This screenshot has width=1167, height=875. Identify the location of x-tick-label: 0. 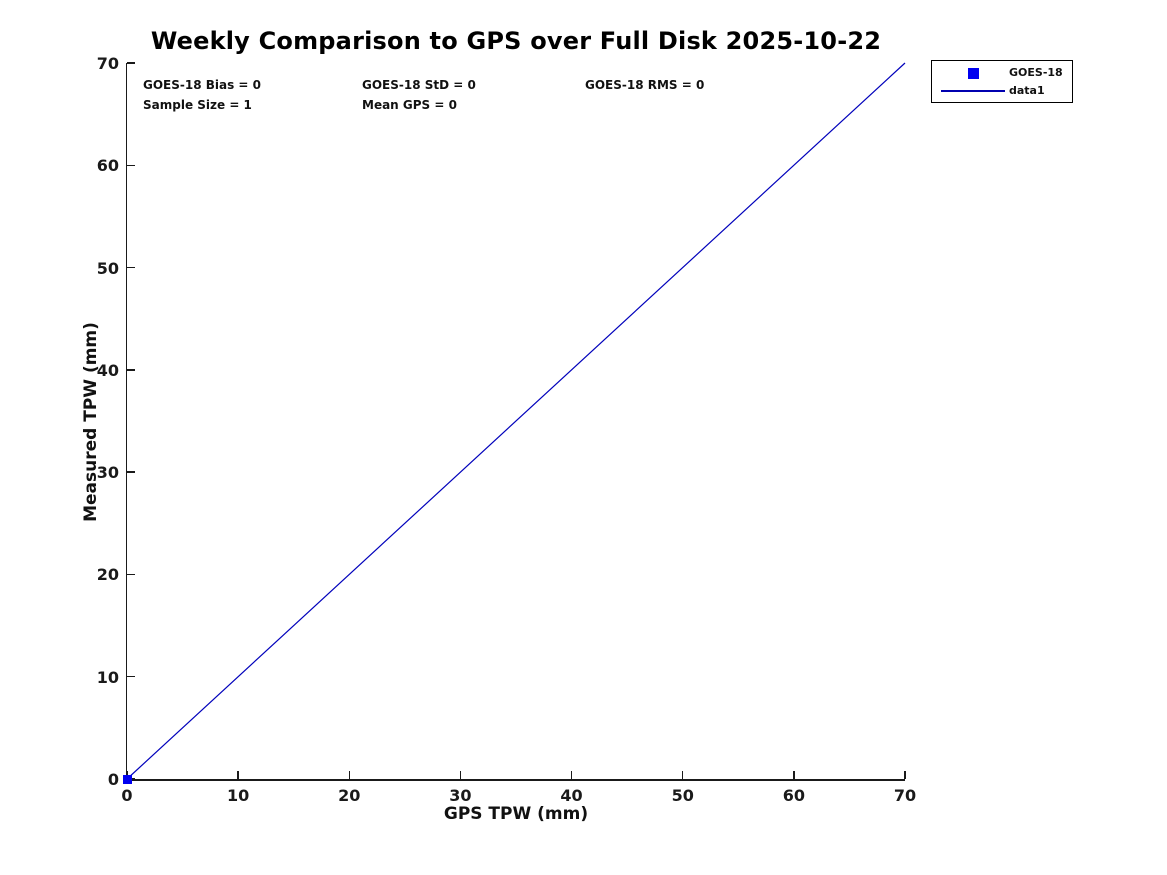
(127, 795).